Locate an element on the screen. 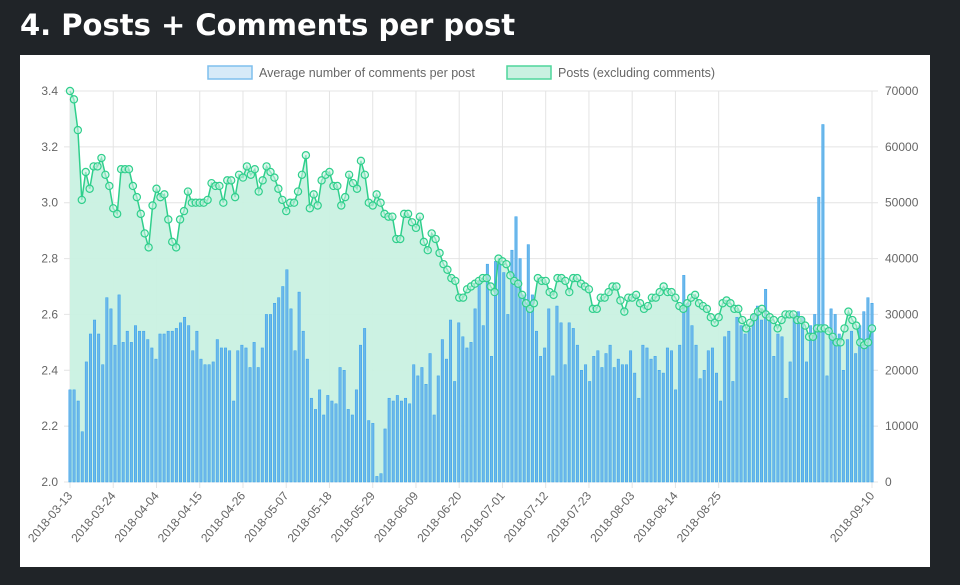  legend-label-posts: Posts (excluding comments) is located at coordinates (636, 73).